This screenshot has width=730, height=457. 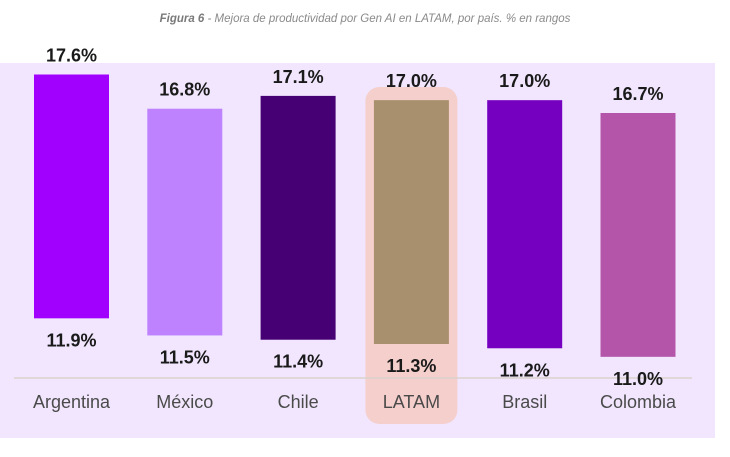 I want to click on bar-chile, so click(x=298, y=217).